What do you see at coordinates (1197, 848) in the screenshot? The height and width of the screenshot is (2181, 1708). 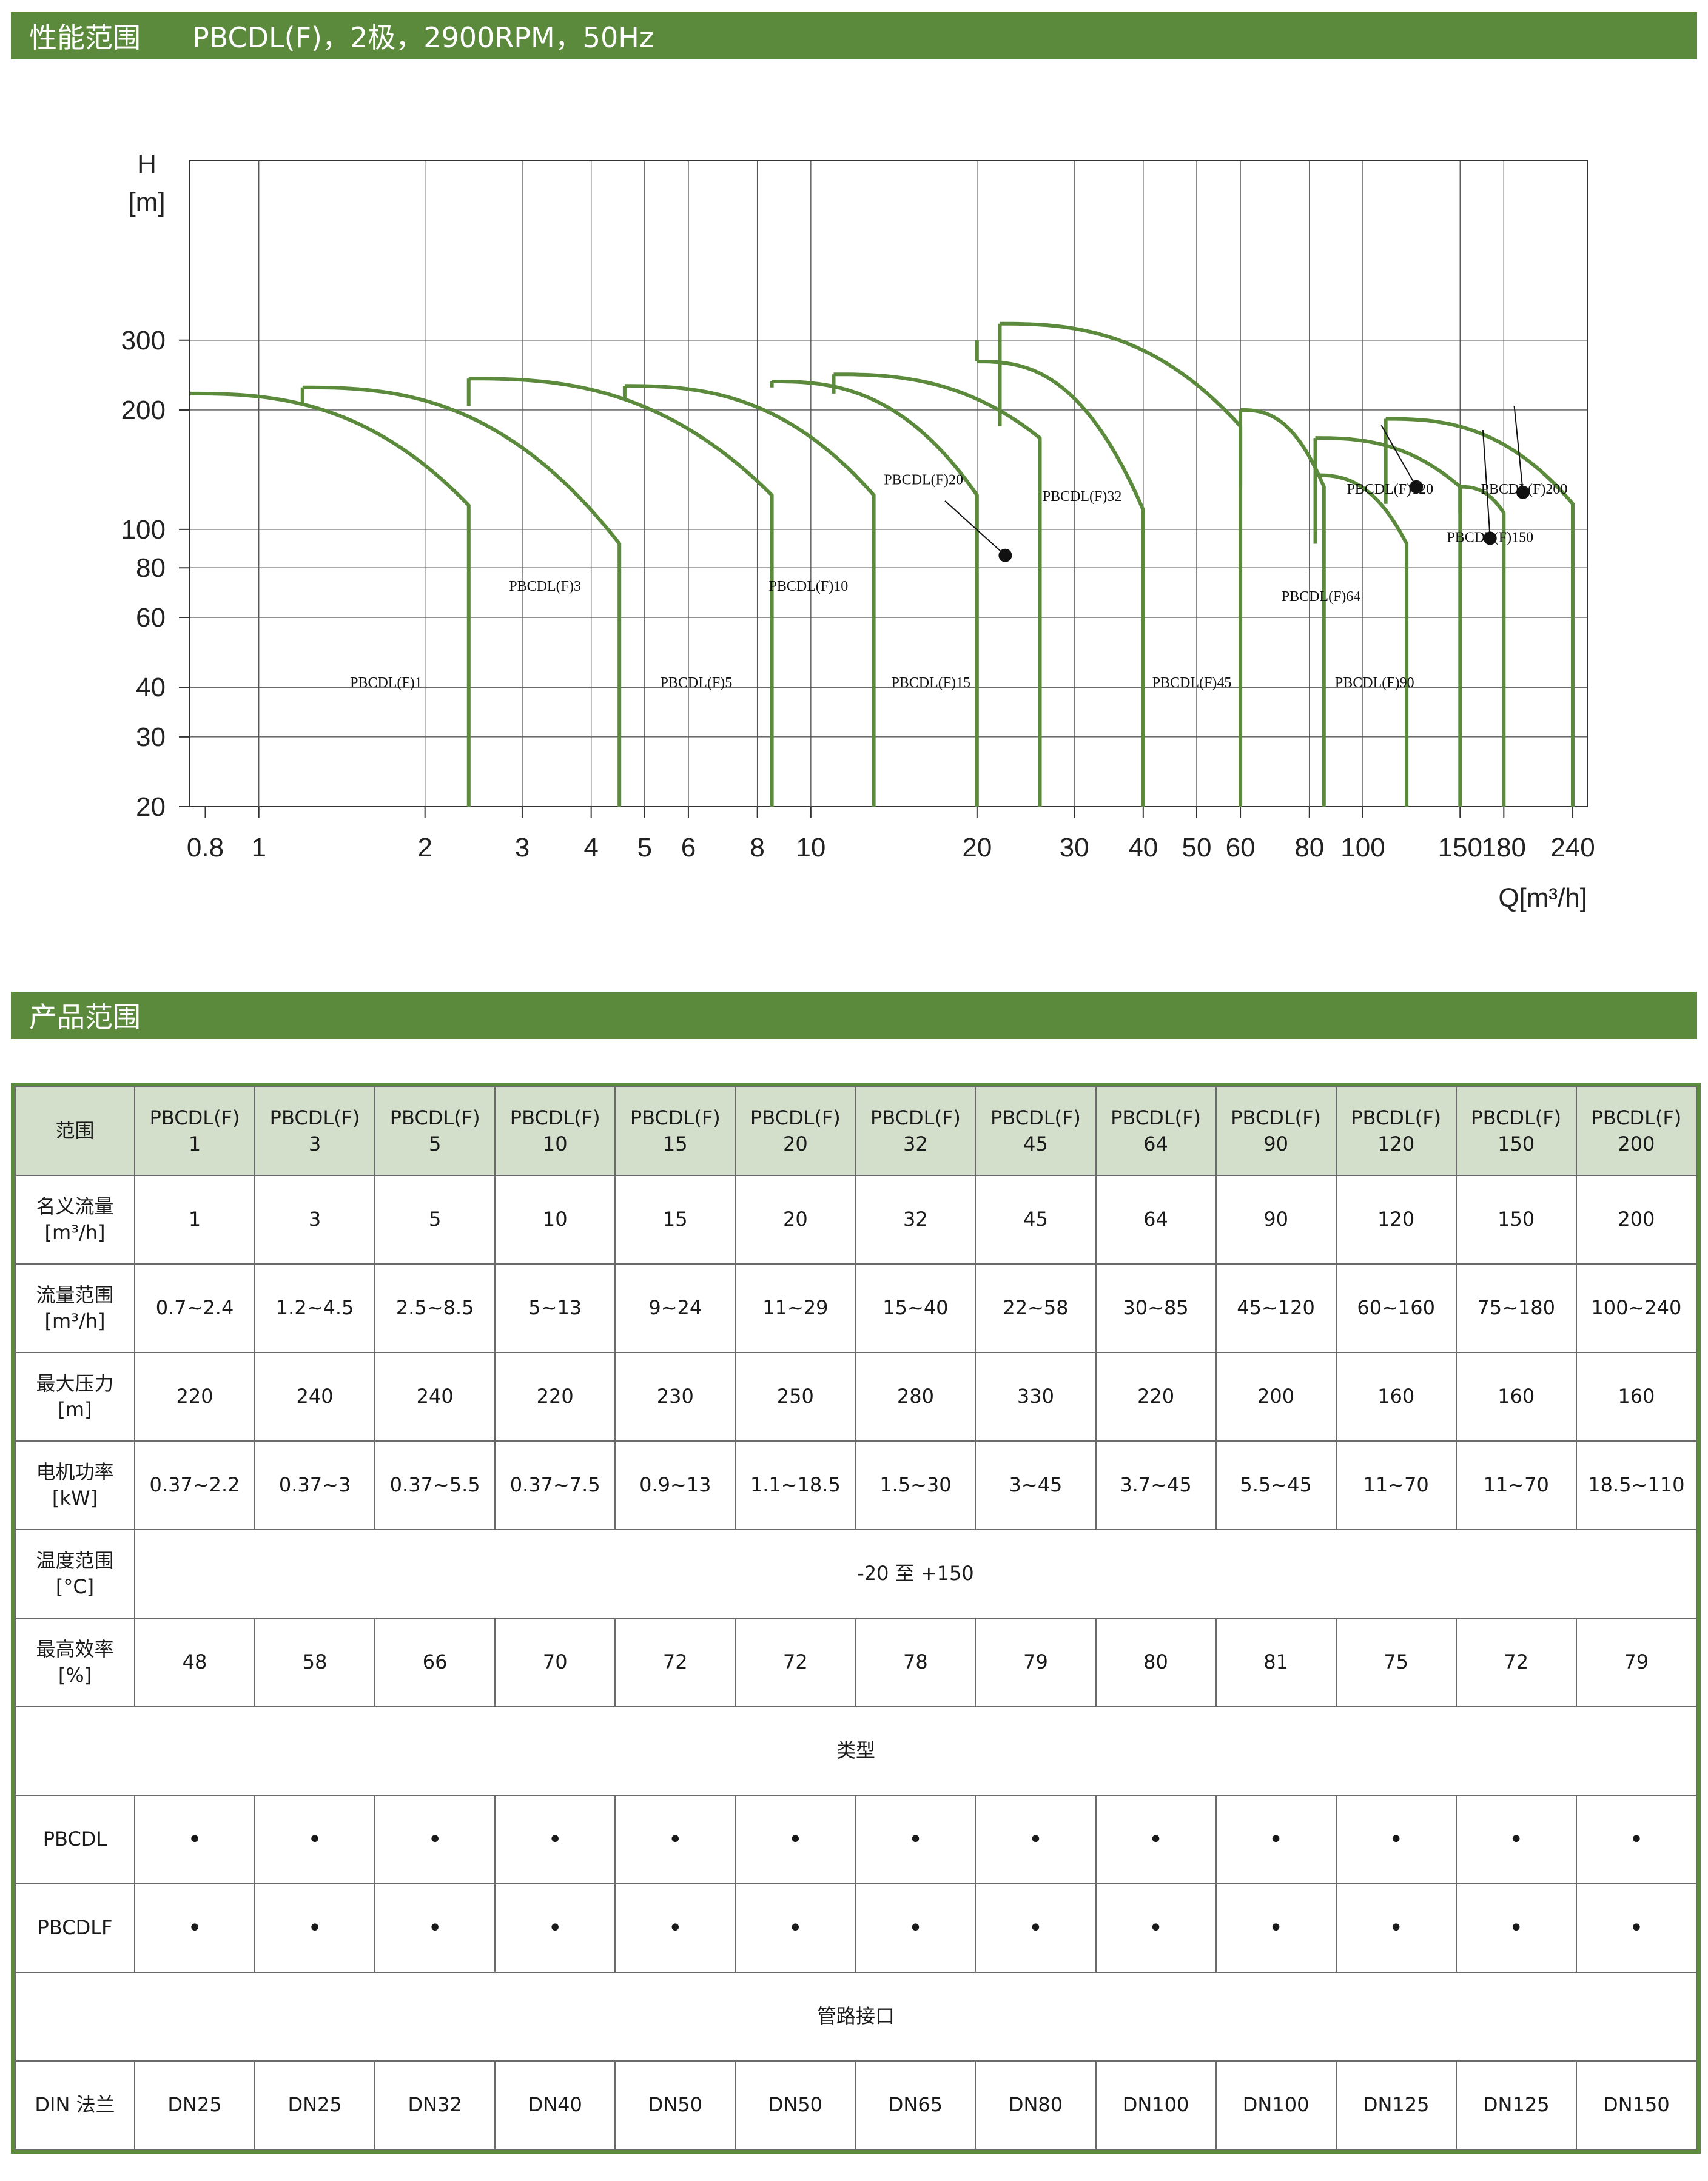 I see `x-tick-label: 50` at bounding box center [1197, 848].